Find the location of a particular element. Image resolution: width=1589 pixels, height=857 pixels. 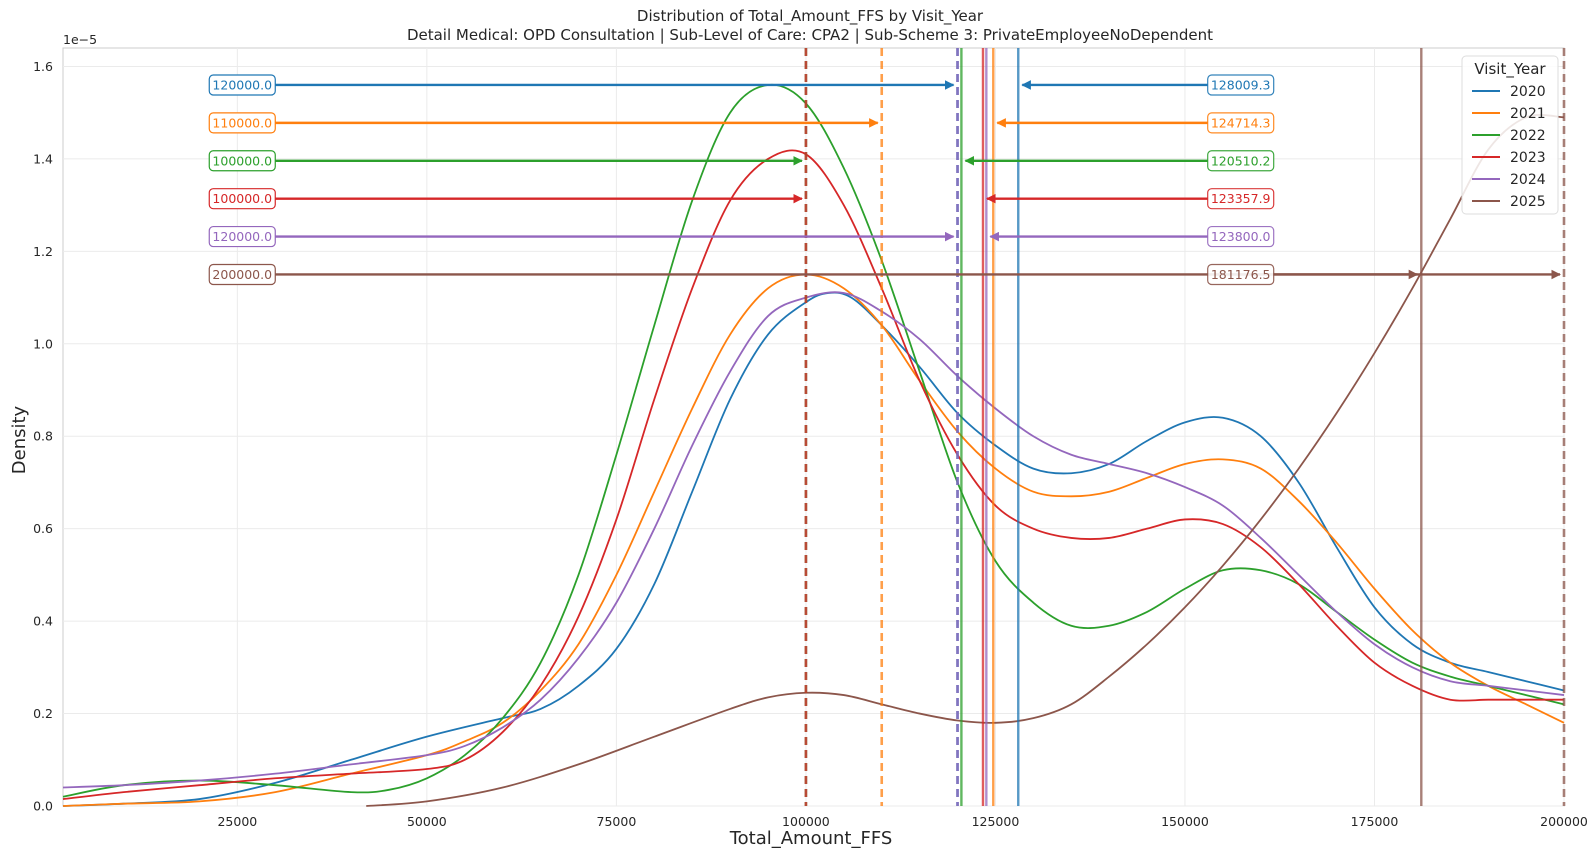

mean-value-label-2024: 123800.0 is located at coordinates (1241, 236).